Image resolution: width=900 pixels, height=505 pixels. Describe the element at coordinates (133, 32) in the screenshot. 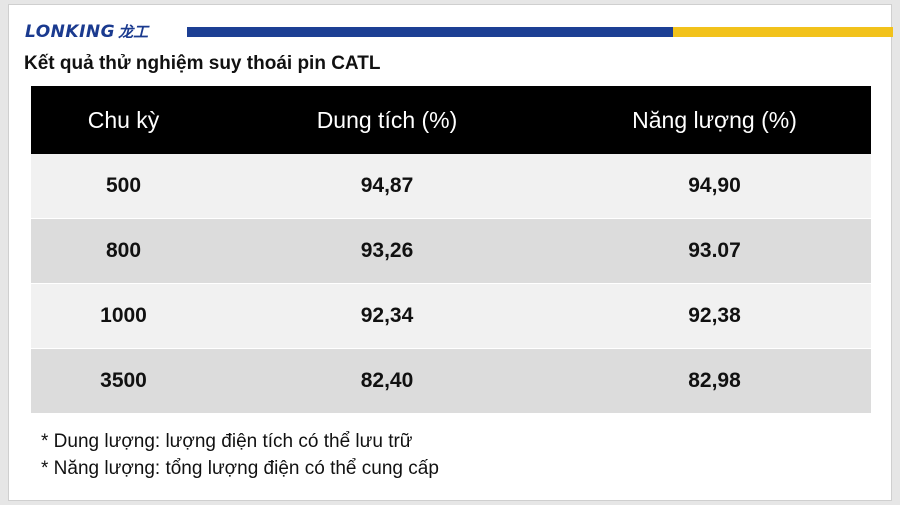

I see `logo-chinese-text: 龙工` at that location.